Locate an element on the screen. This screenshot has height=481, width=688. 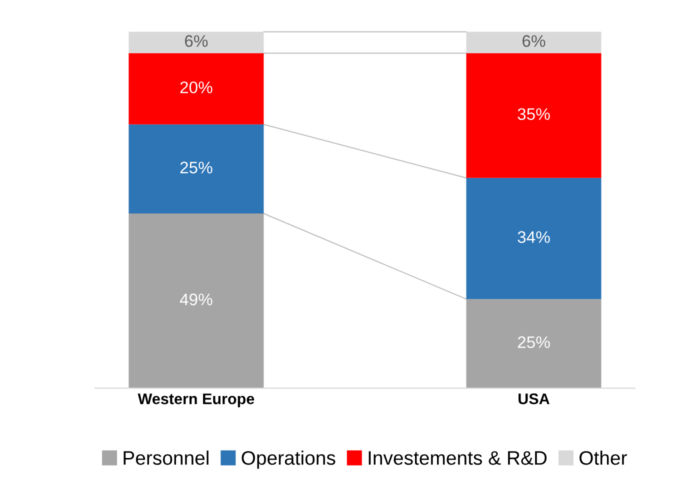
data-label: 20% is located at coordinates (196, 87).